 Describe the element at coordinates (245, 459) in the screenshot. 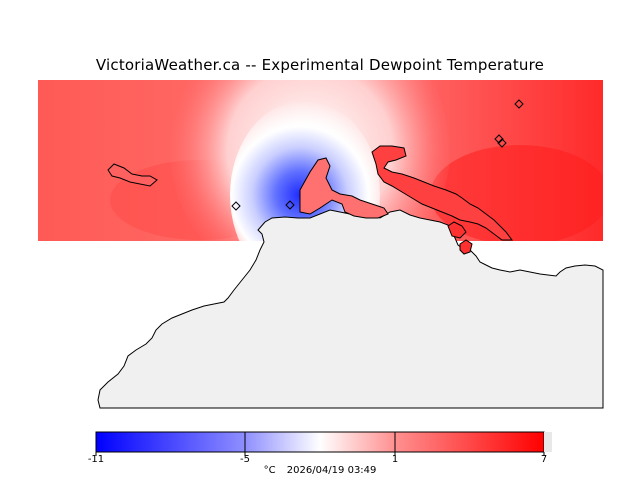

I see `colorbar-tick-label: -5` at that location.